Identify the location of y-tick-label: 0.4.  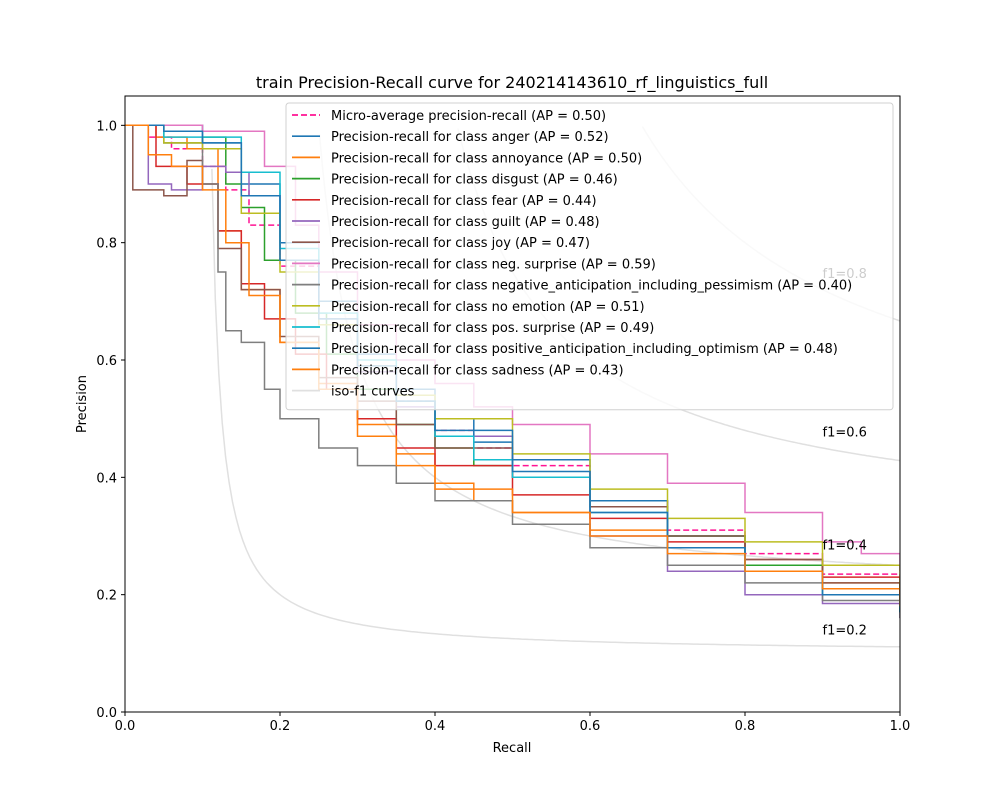
(106, 478).